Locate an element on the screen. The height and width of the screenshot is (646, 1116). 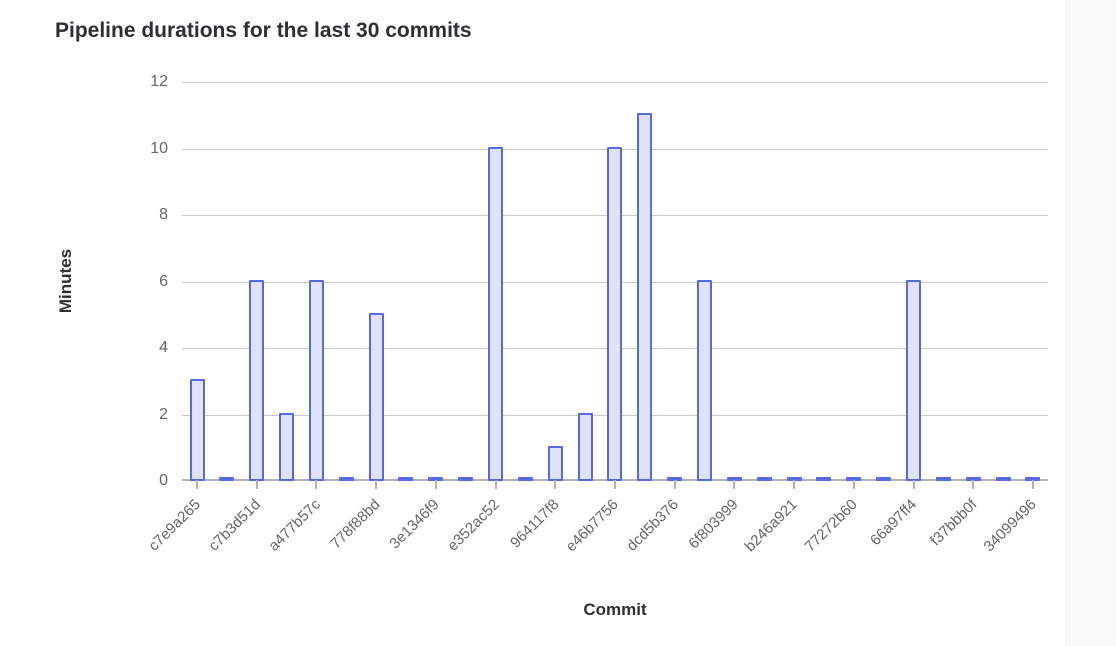
x-tick-label-commit-66a97ff4: 66a97ff4 is located at coordinates (894, 523).